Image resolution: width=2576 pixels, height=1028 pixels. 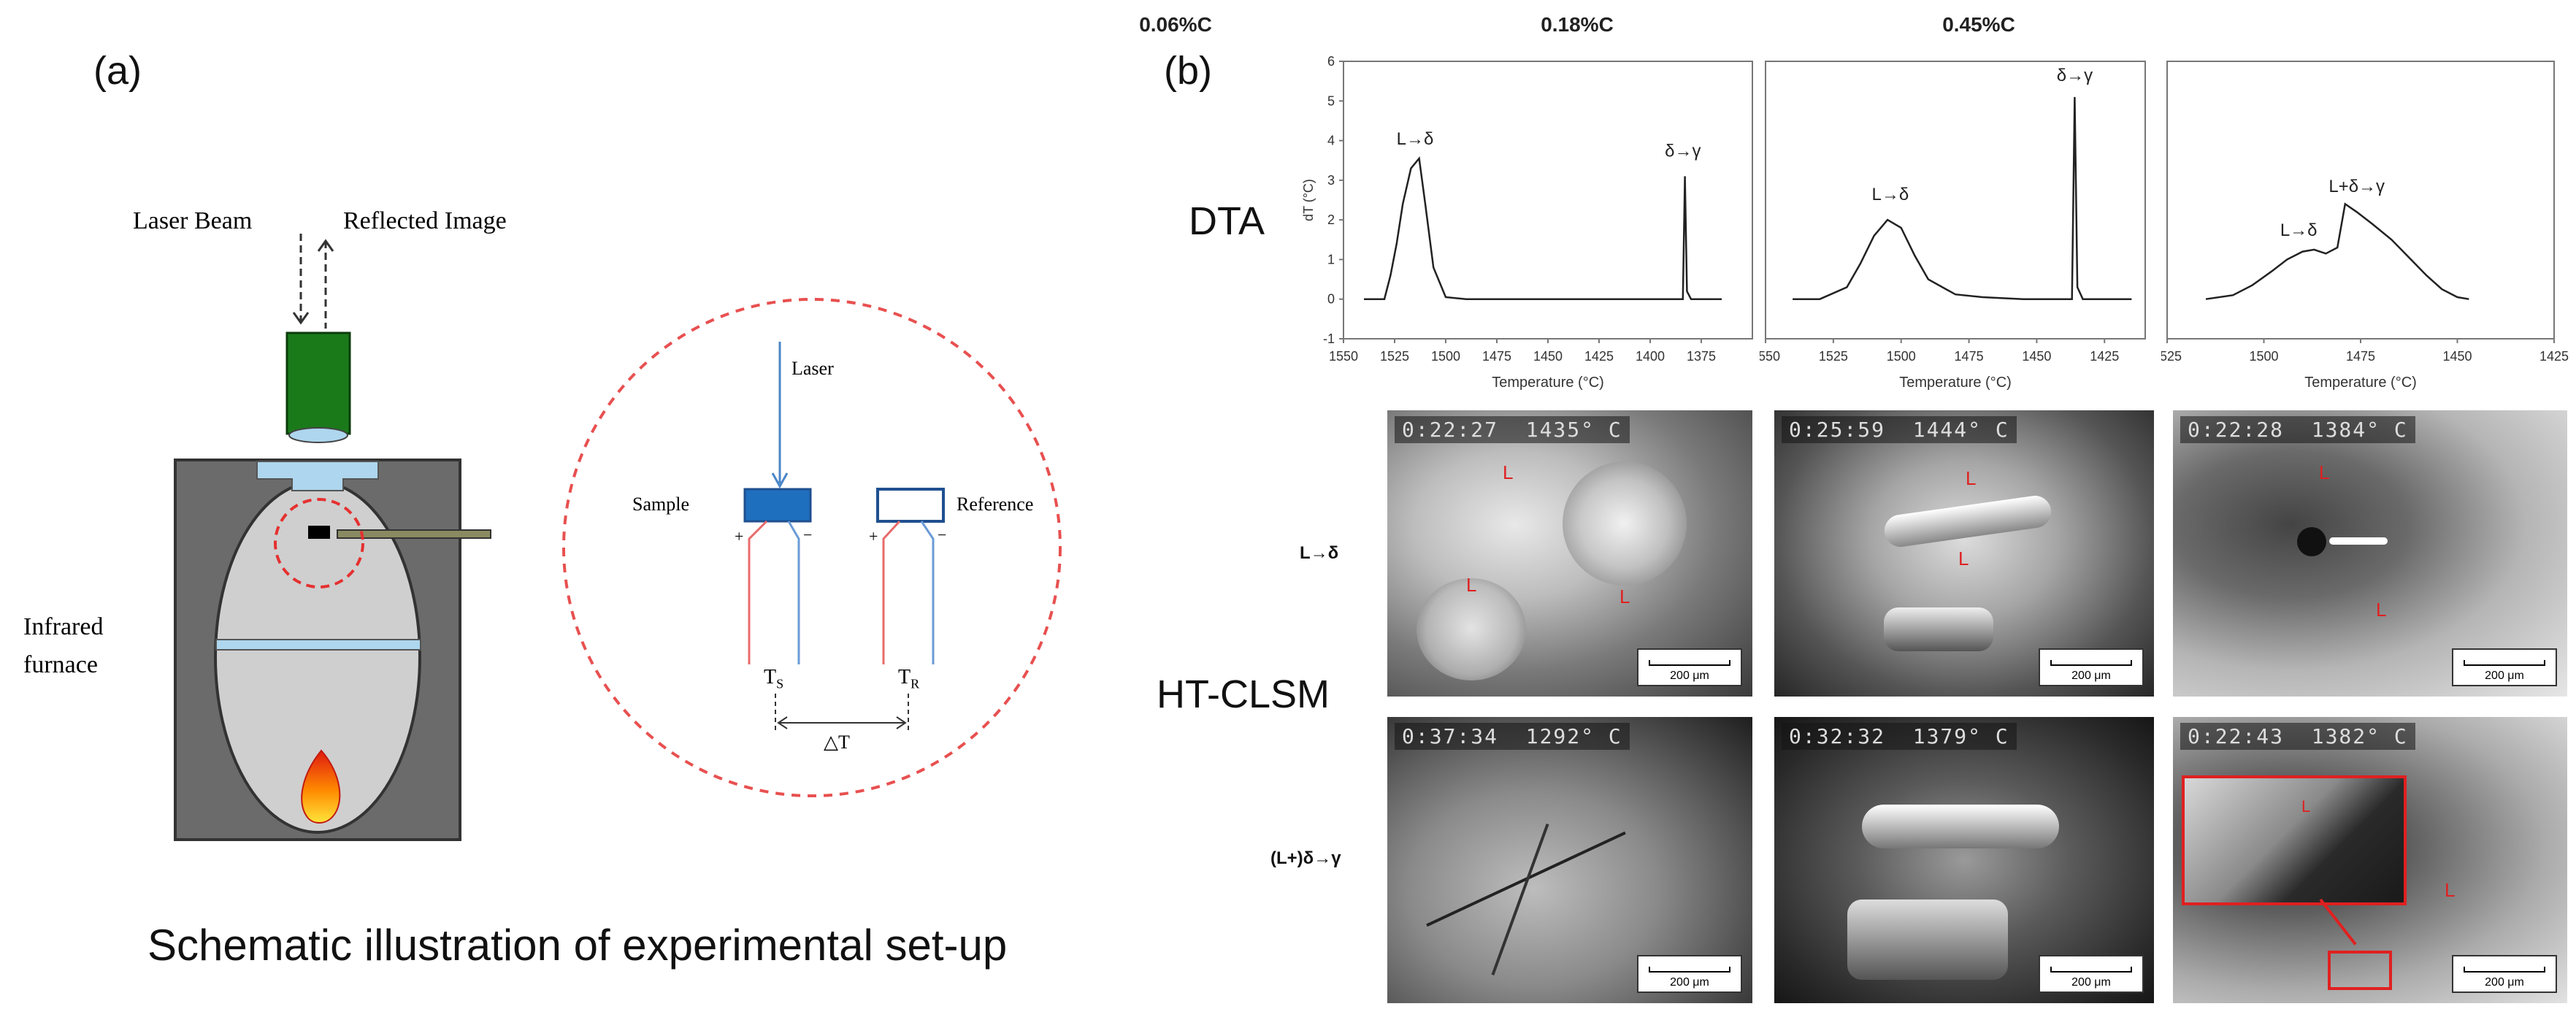 I want to click on micrograph-3-osd: 0:22:28 1384° C, so click(x=2297, y=429).